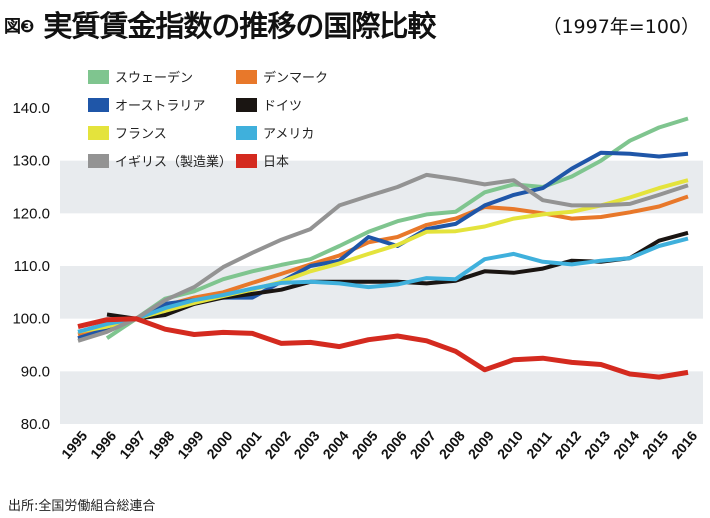 This screenshot has width=710, height=518. Describe the element at coordinates (161, 445) in the screenshot. I see `x-tick-label: 1998` at that location.